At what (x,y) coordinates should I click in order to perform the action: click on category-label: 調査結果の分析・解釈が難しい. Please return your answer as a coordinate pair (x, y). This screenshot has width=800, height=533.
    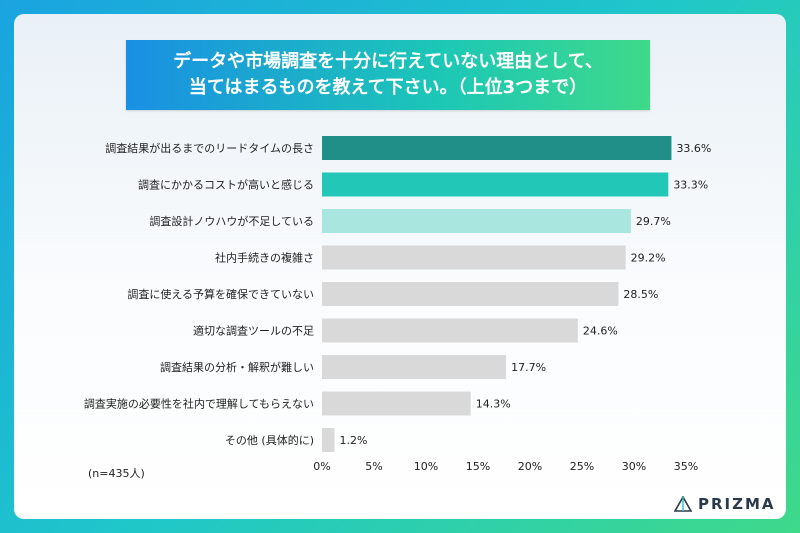
    Looking at the image, I should click on (237, 367).